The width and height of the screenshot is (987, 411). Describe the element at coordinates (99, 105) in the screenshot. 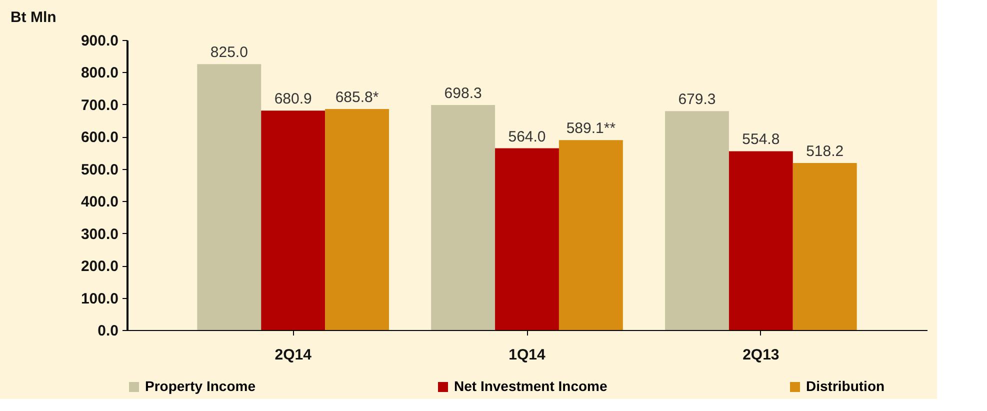

I see `y-tick-label: 700.0` at that location.